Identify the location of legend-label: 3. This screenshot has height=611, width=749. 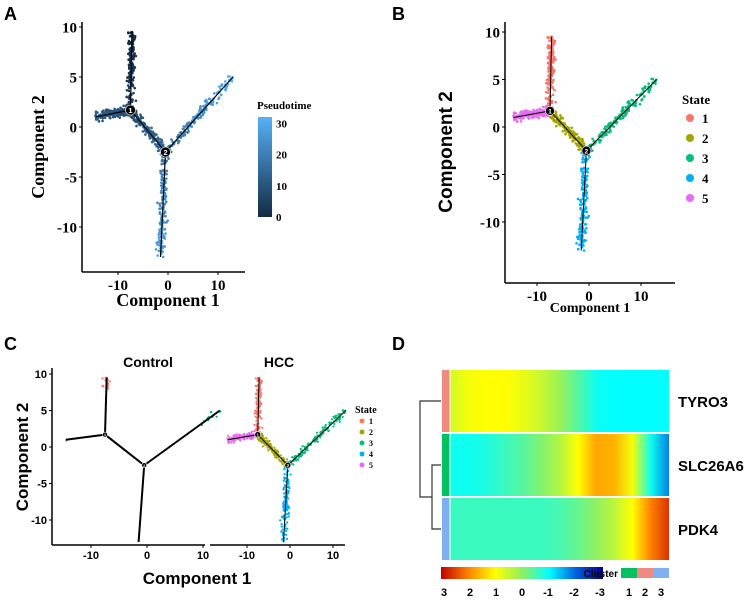
(371, 443).